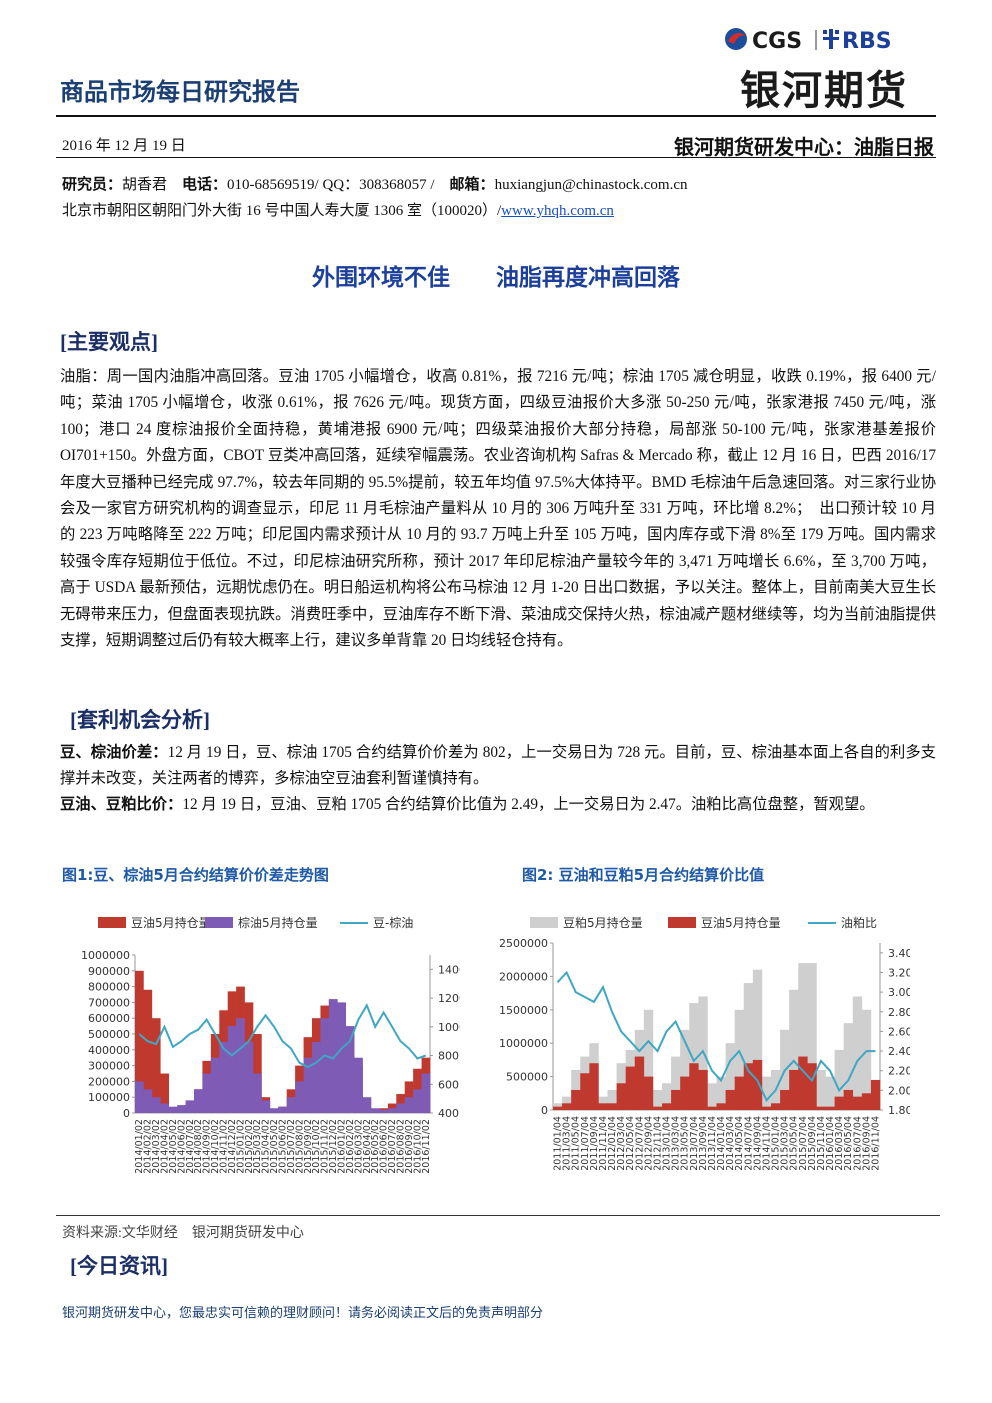 Image resolution: width=992 pixels, height=1403 pixels. What do you see at coordinates (333, 1146) in the screenshot?
I see `x-tick-label: 2015/12/02` at bounding box center [333, 1146].